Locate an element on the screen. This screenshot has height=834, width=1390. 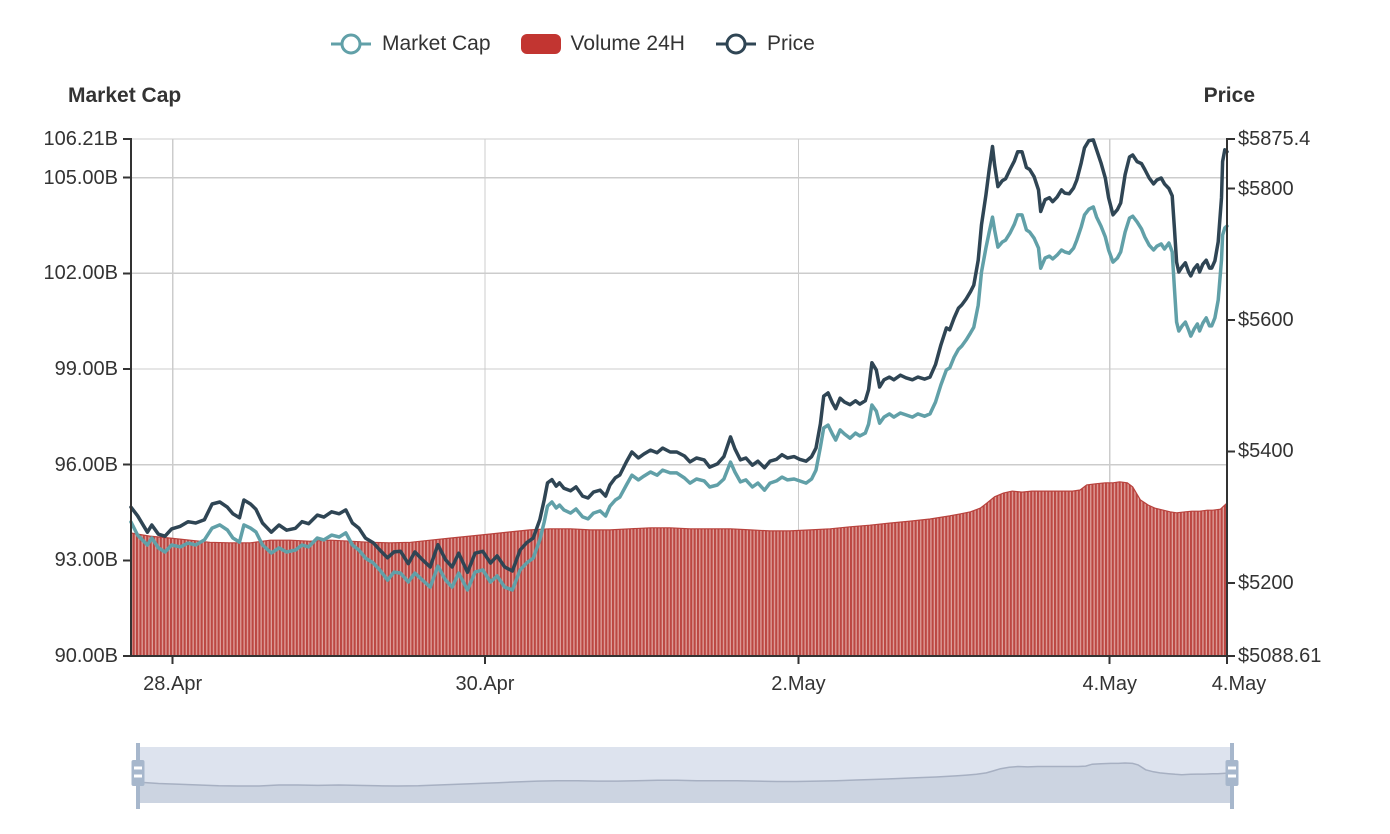
y-left-label: 96.00B is located at coordinates (86, 464).